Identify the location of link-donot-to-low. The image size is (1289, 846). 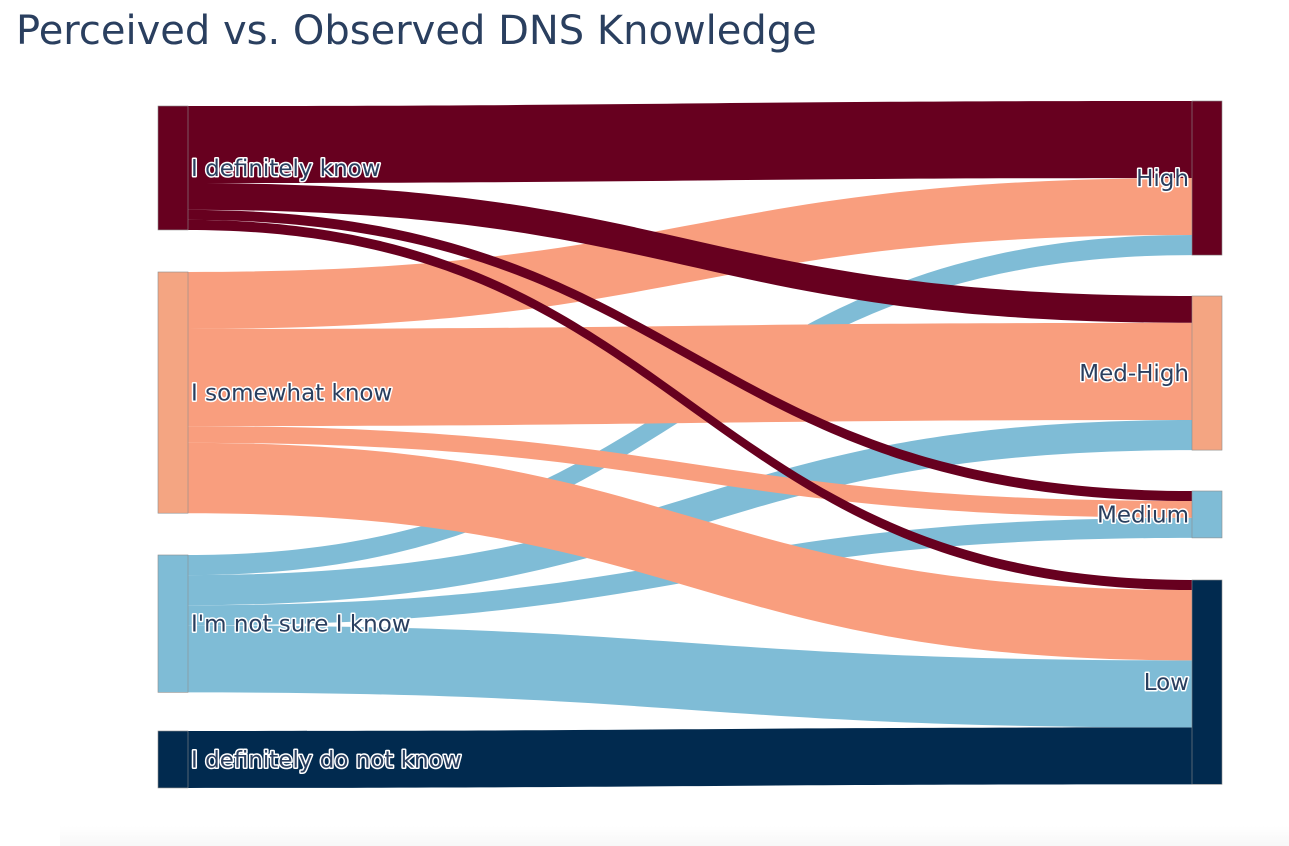
(690, 757).